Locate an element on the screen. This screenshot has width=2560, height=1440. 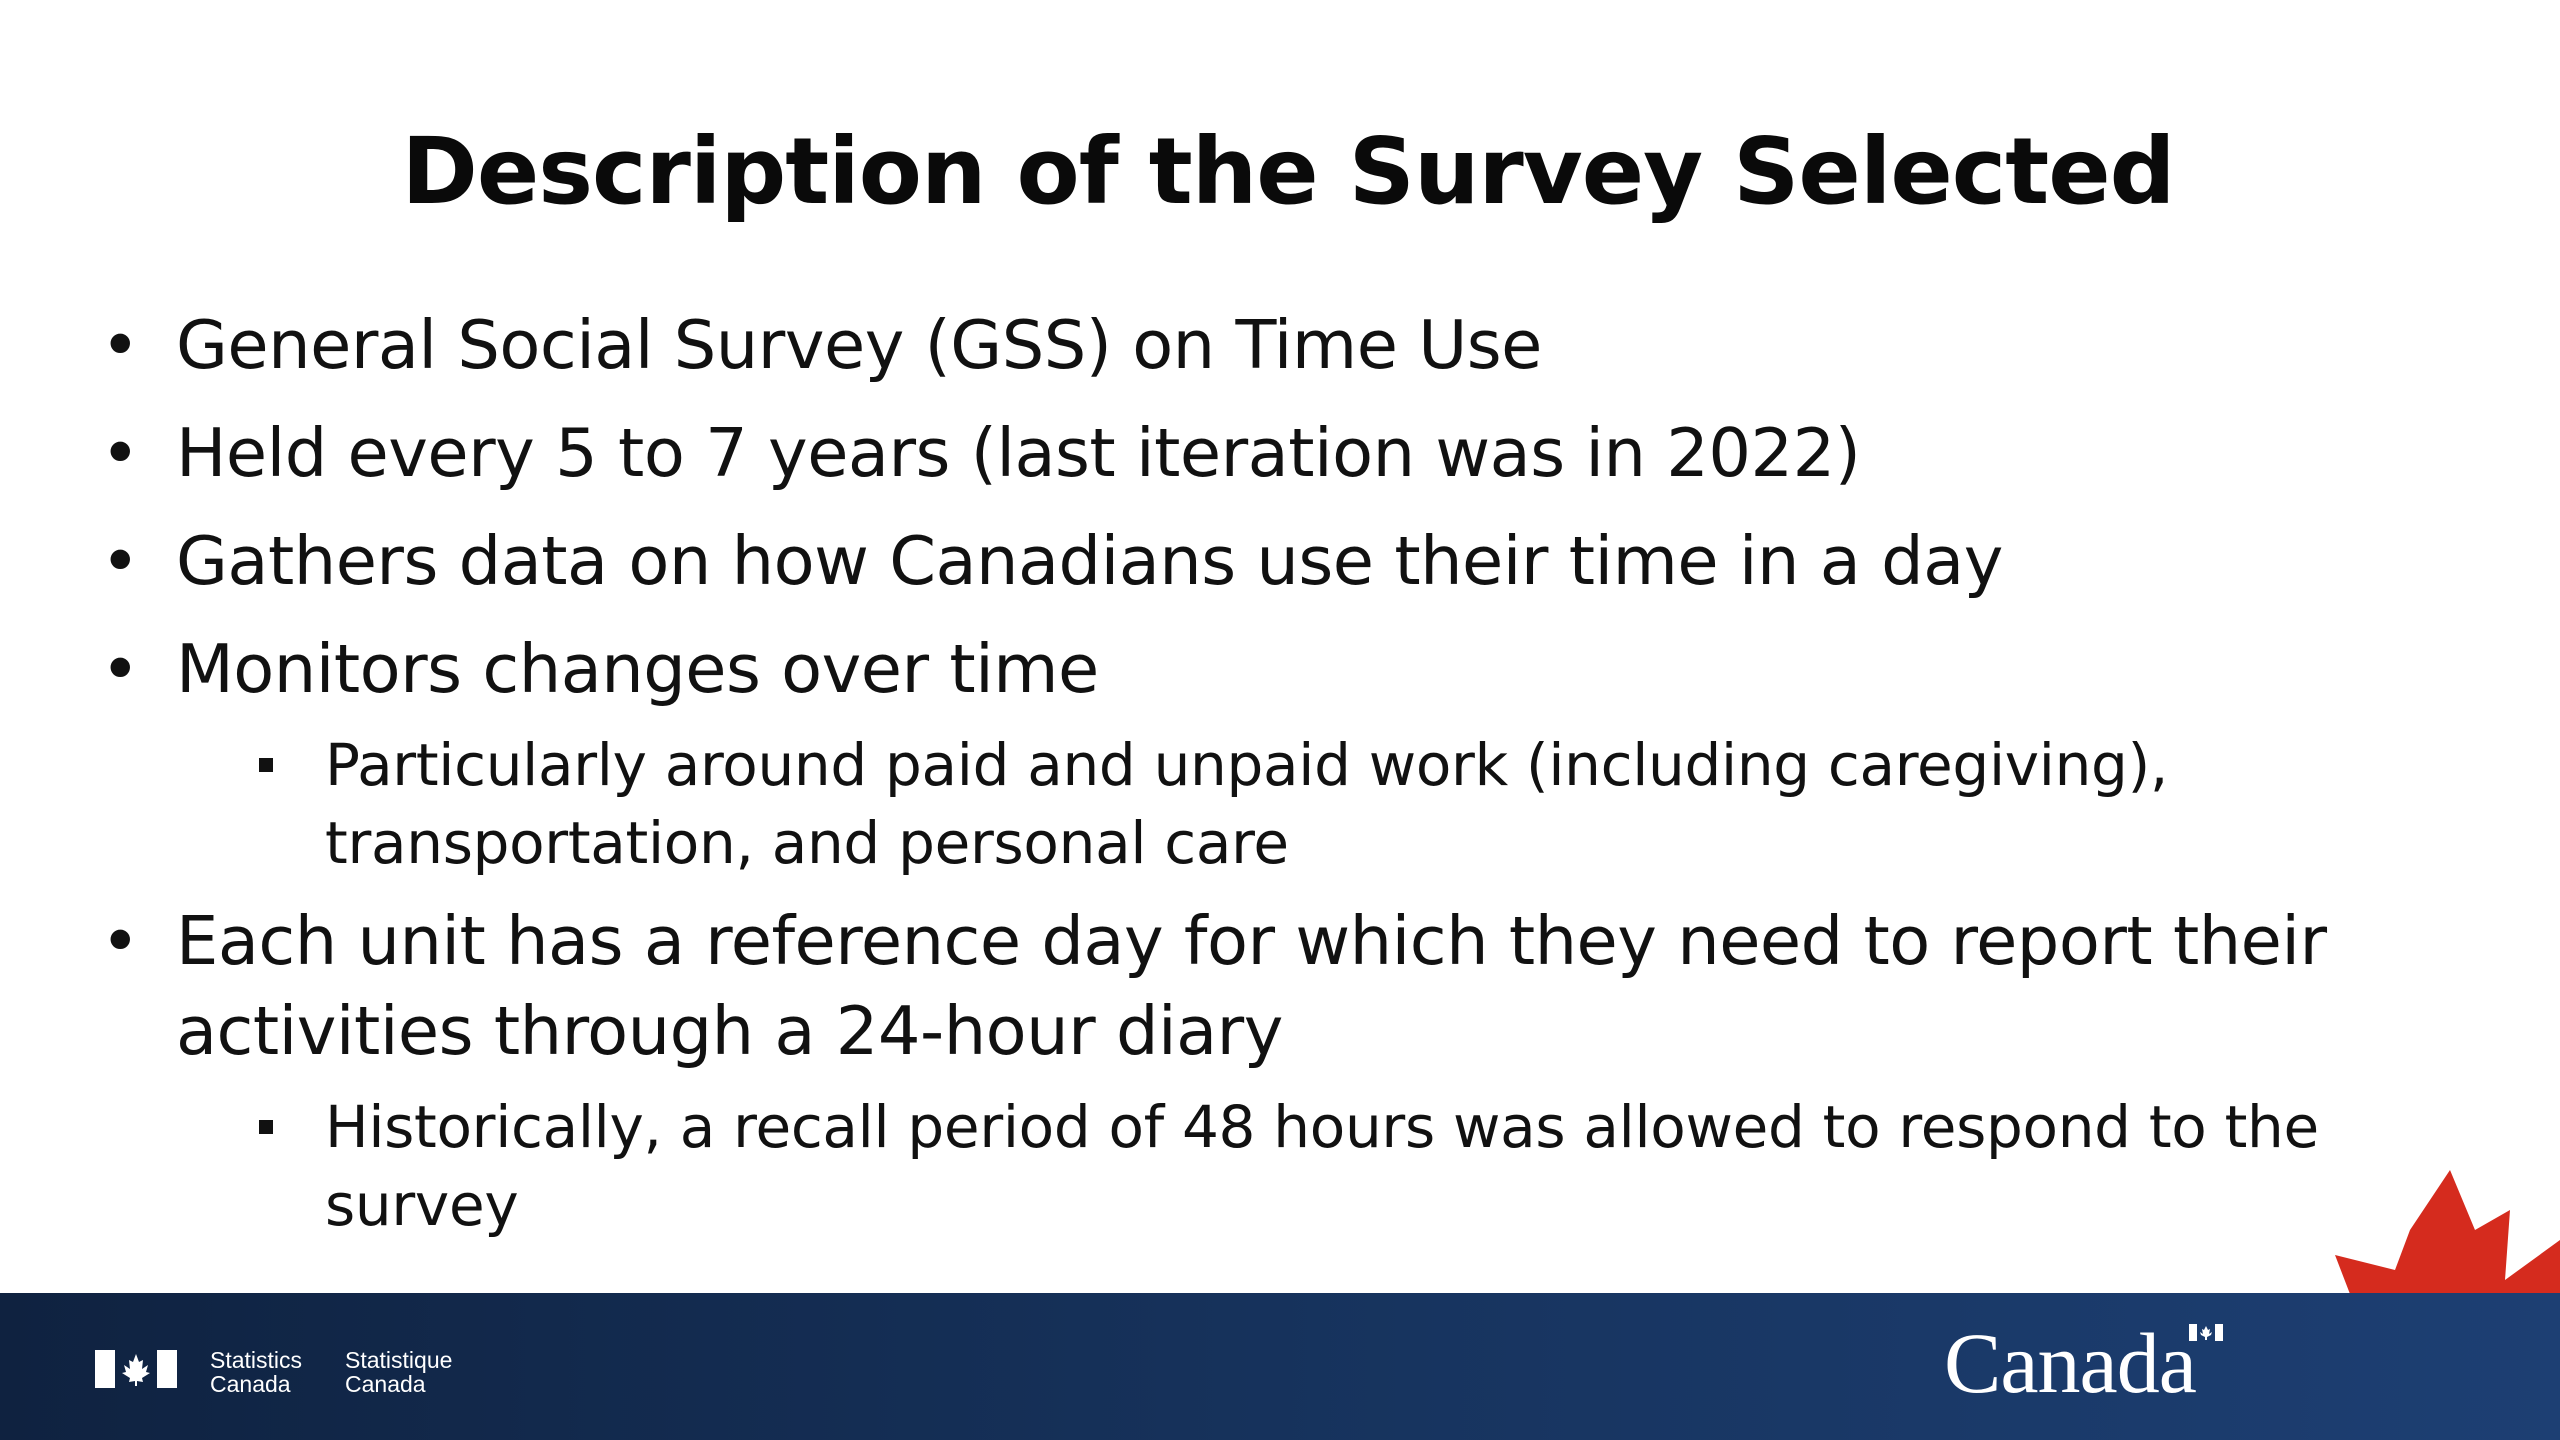
canada-flag-icon is located at coordinates (136, 1369).